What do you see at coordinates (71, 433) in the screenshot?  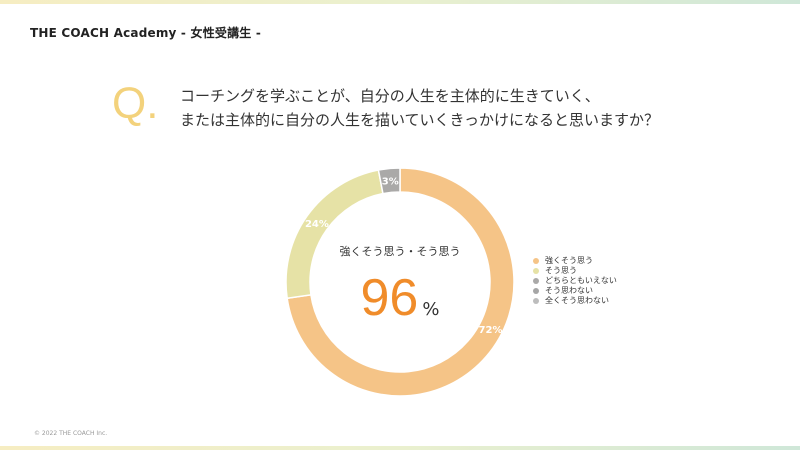 I see `copyright-text: © 2022 THE COACH Inc.` at bounding box center [71, 433].